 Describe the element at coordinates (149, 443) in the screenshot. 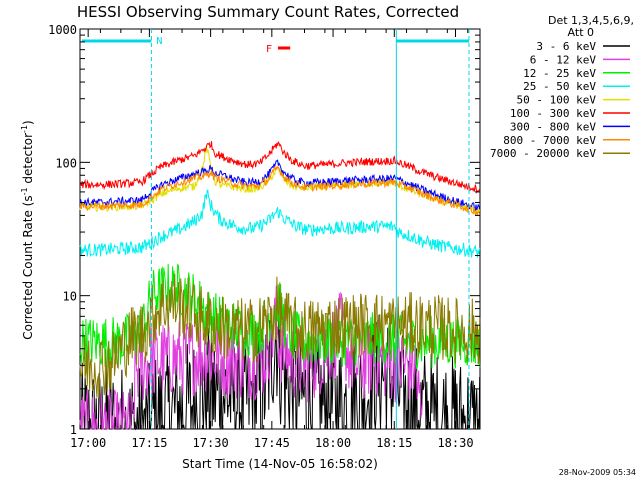

I see `x-tick-label-1: 17:15` at that location.